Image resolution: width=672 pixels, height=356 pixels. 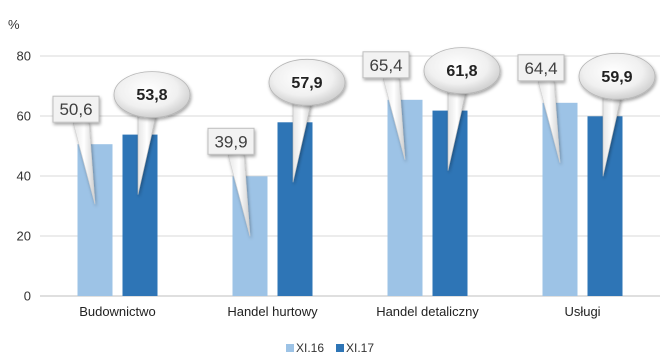 I want to click on data-label: 50,6, so click(x=75, y=109).